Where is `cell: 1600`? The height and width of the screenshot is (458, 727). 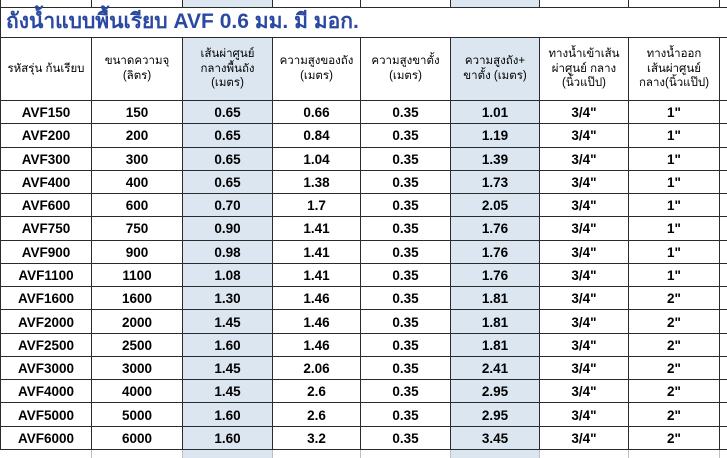 cell: 1600 is located at coordinates (137, 298).